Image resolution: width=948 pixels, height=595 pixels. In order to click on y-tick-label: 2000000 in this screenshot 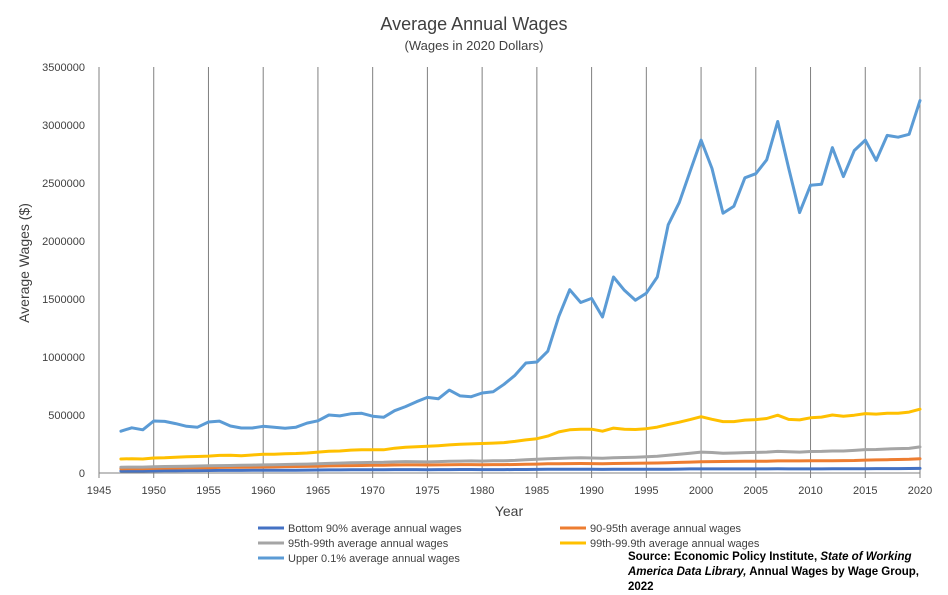, I will do `click(63, 242)`.